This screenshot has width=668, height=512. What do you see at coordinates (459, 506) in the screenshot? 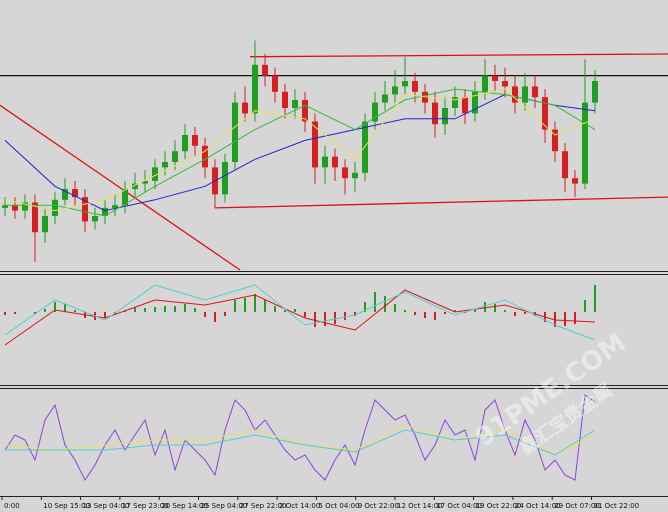
I see `x-tick-label: 17 Oct 04:00` at bounding box center [459, 506].